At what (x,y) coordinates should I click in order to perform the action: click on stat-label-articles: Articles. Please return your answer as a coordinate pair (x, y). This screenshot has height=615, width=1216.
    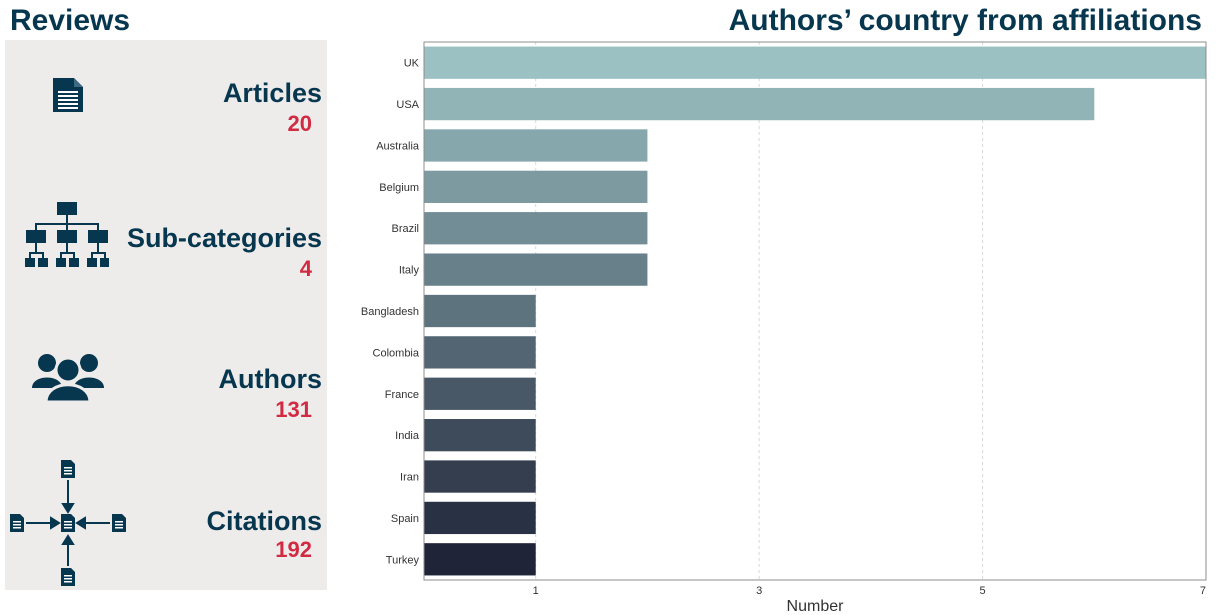
    Looking at the image, I should click on (272, 93).